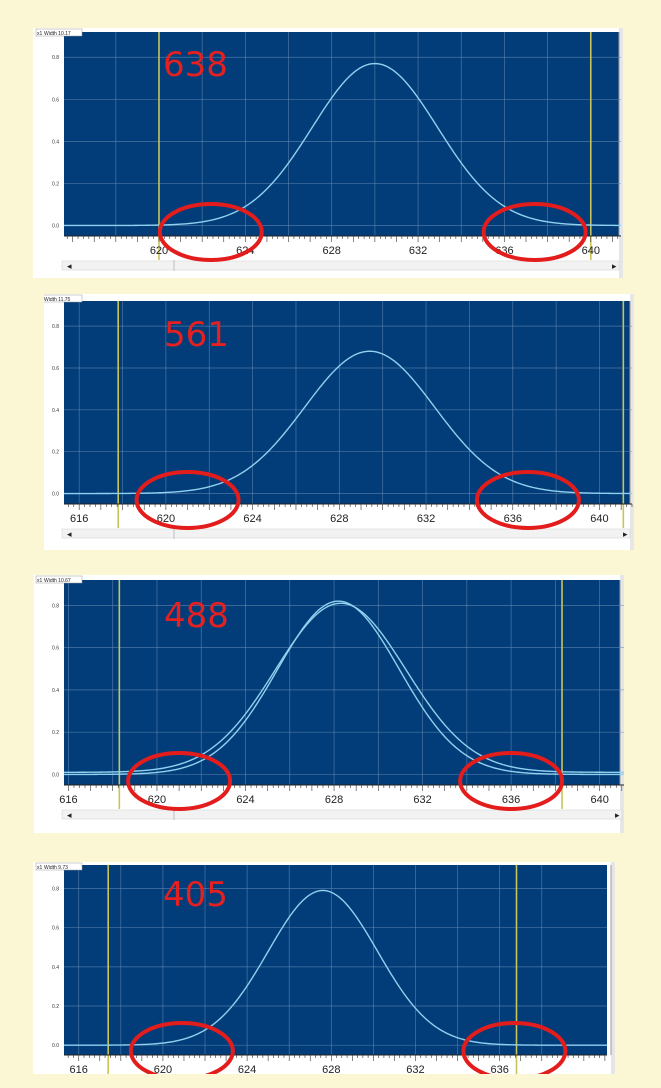  What do you see at coordinates (195, 895) in the screenshot?
I see `panel-label: 405` at bounding box center [195, 895].